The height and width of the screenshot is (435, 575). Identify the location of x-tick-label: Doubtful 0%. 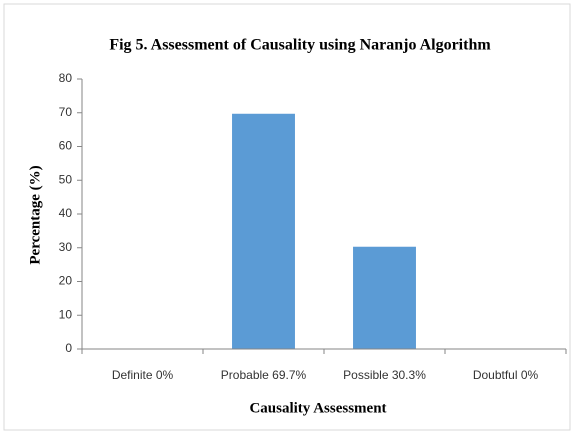
(506, 375).